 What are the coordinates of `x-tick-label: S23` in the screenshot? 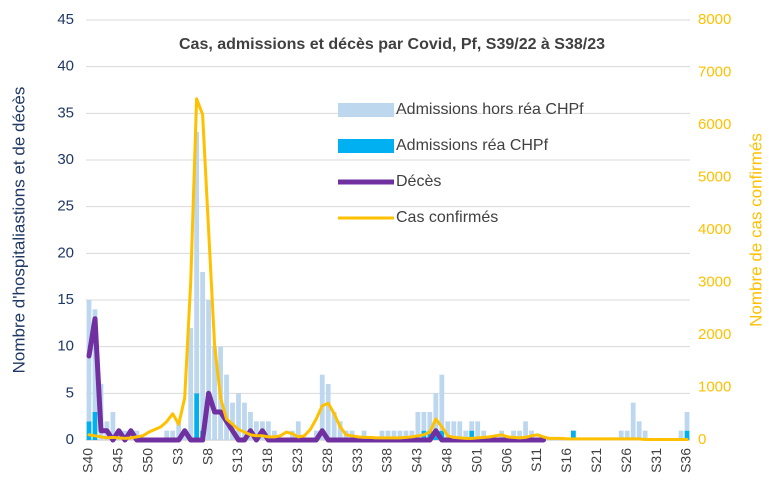 It's located at (297, 460).